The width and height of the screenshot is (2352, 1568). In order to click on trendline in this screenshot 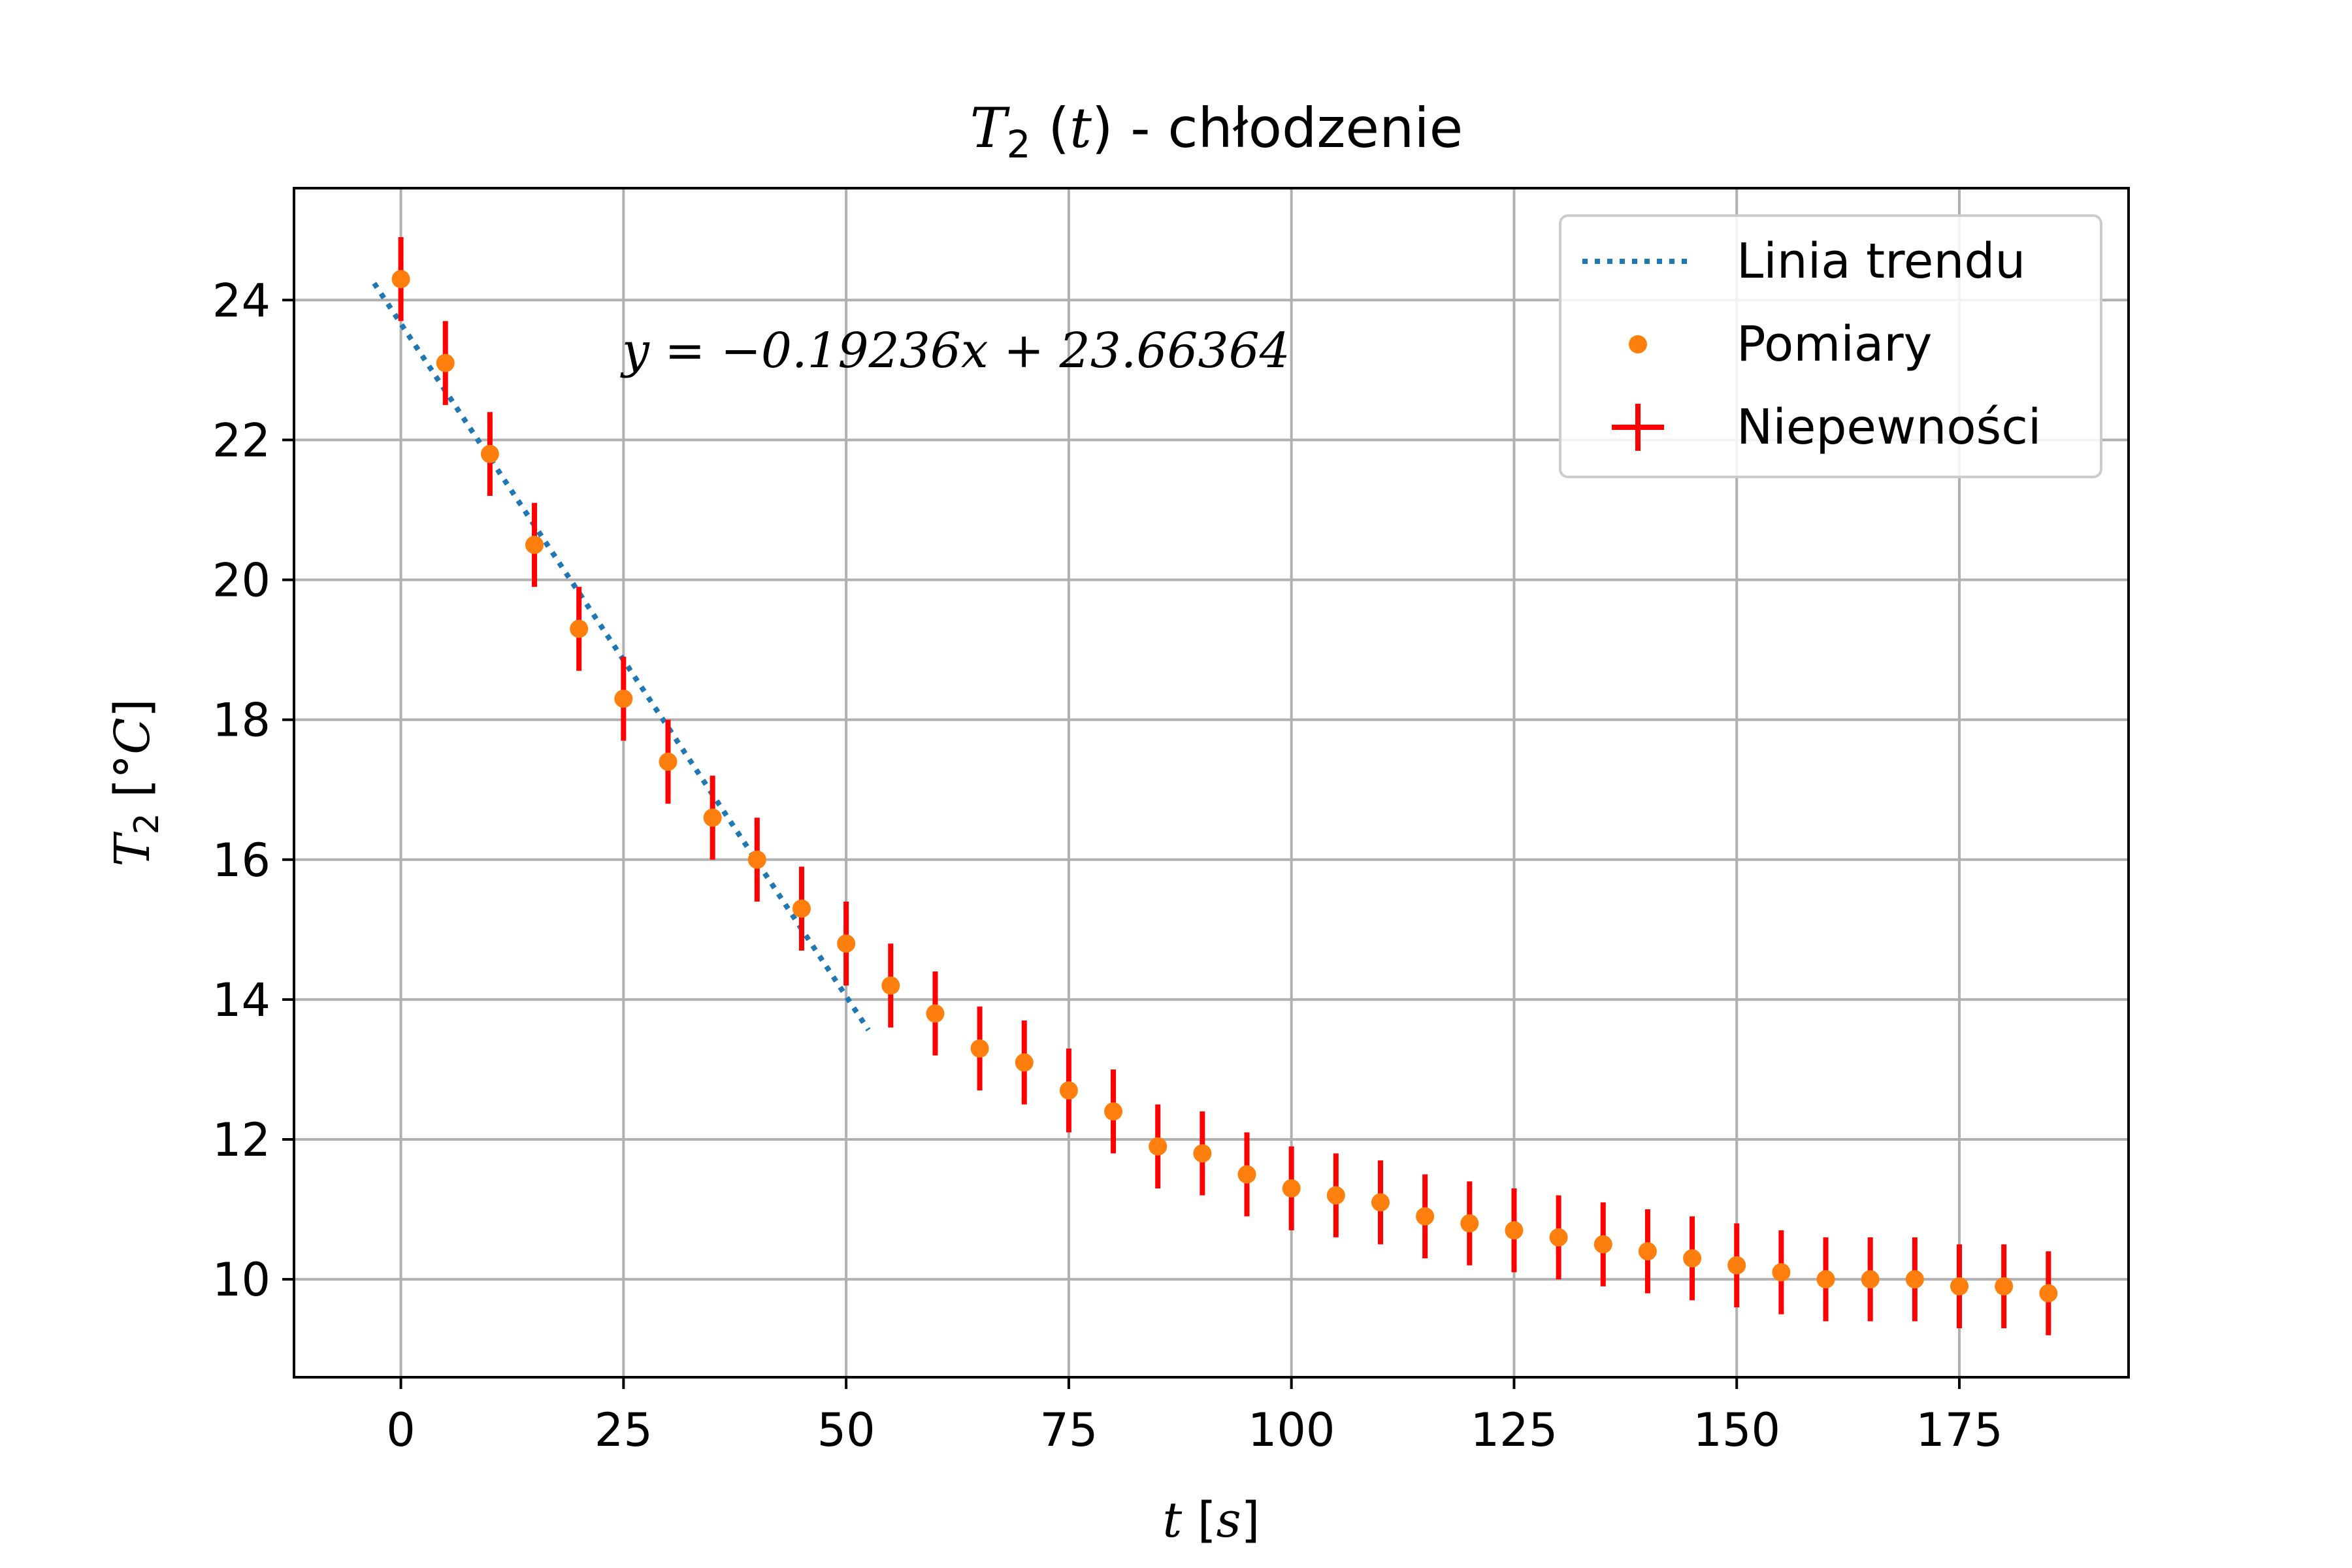, I will do `click(621, 657)`.